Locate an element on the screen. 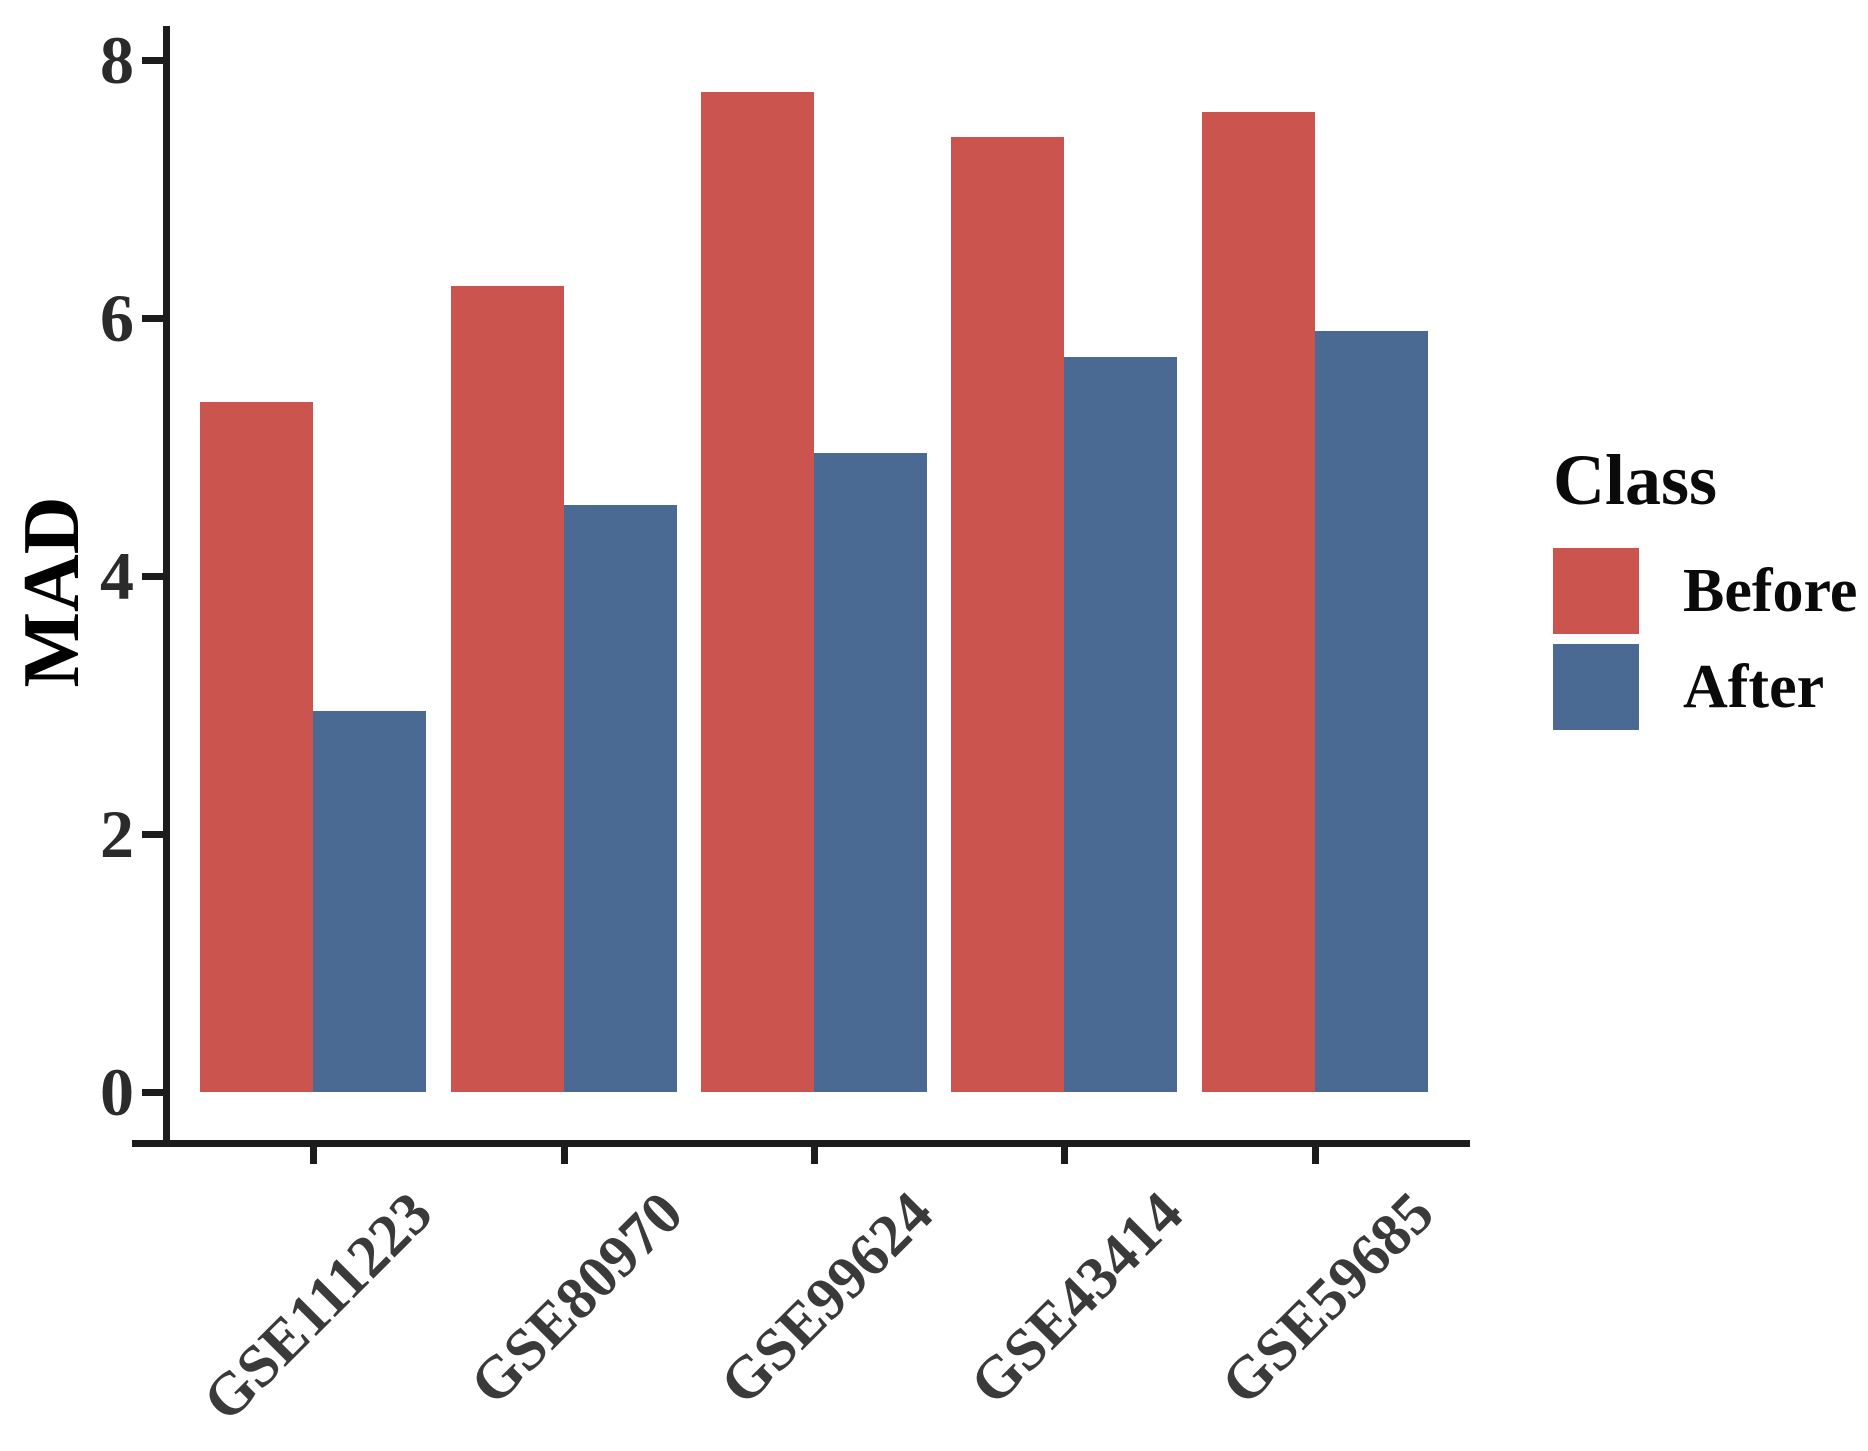 The height and width of the screenshot is (1451, 1868). legend-label-before: Before is located at coordinates (1770, 590).